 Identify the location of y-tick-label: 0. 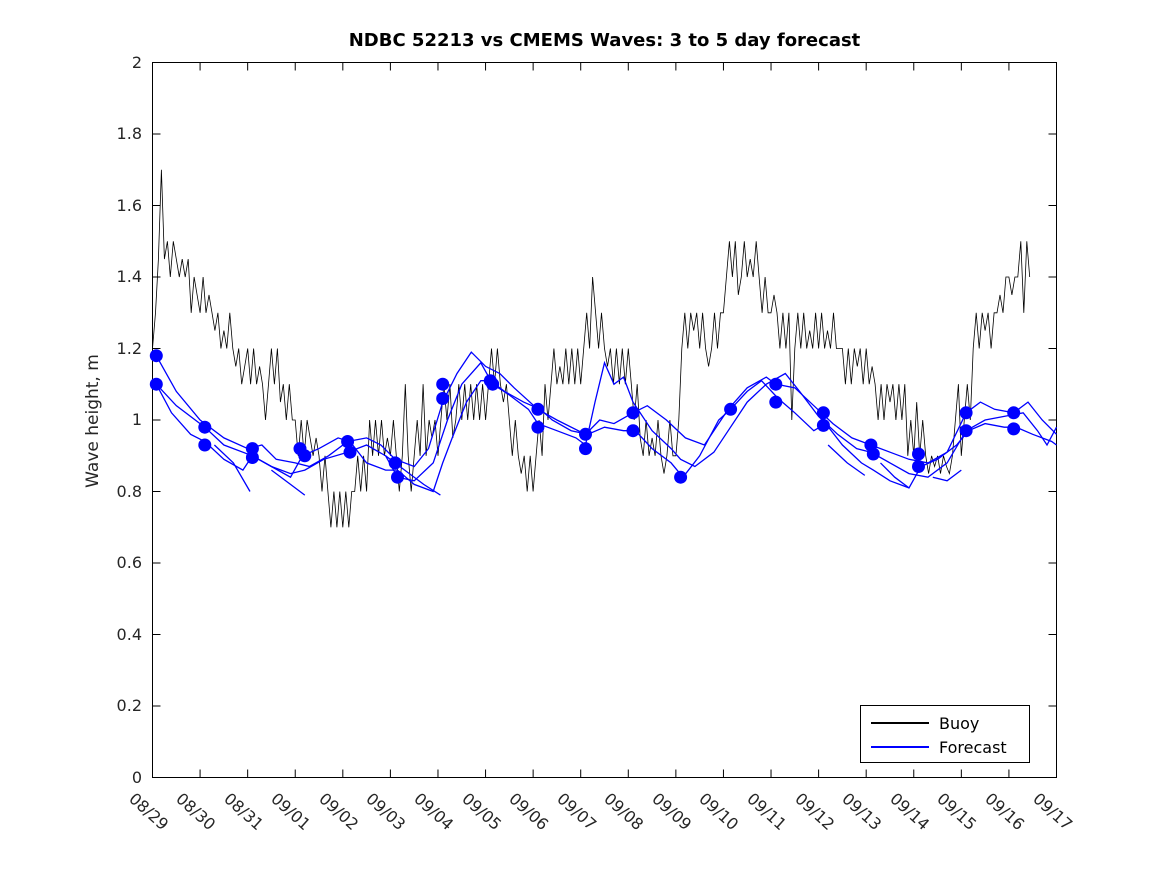
(136, 777).